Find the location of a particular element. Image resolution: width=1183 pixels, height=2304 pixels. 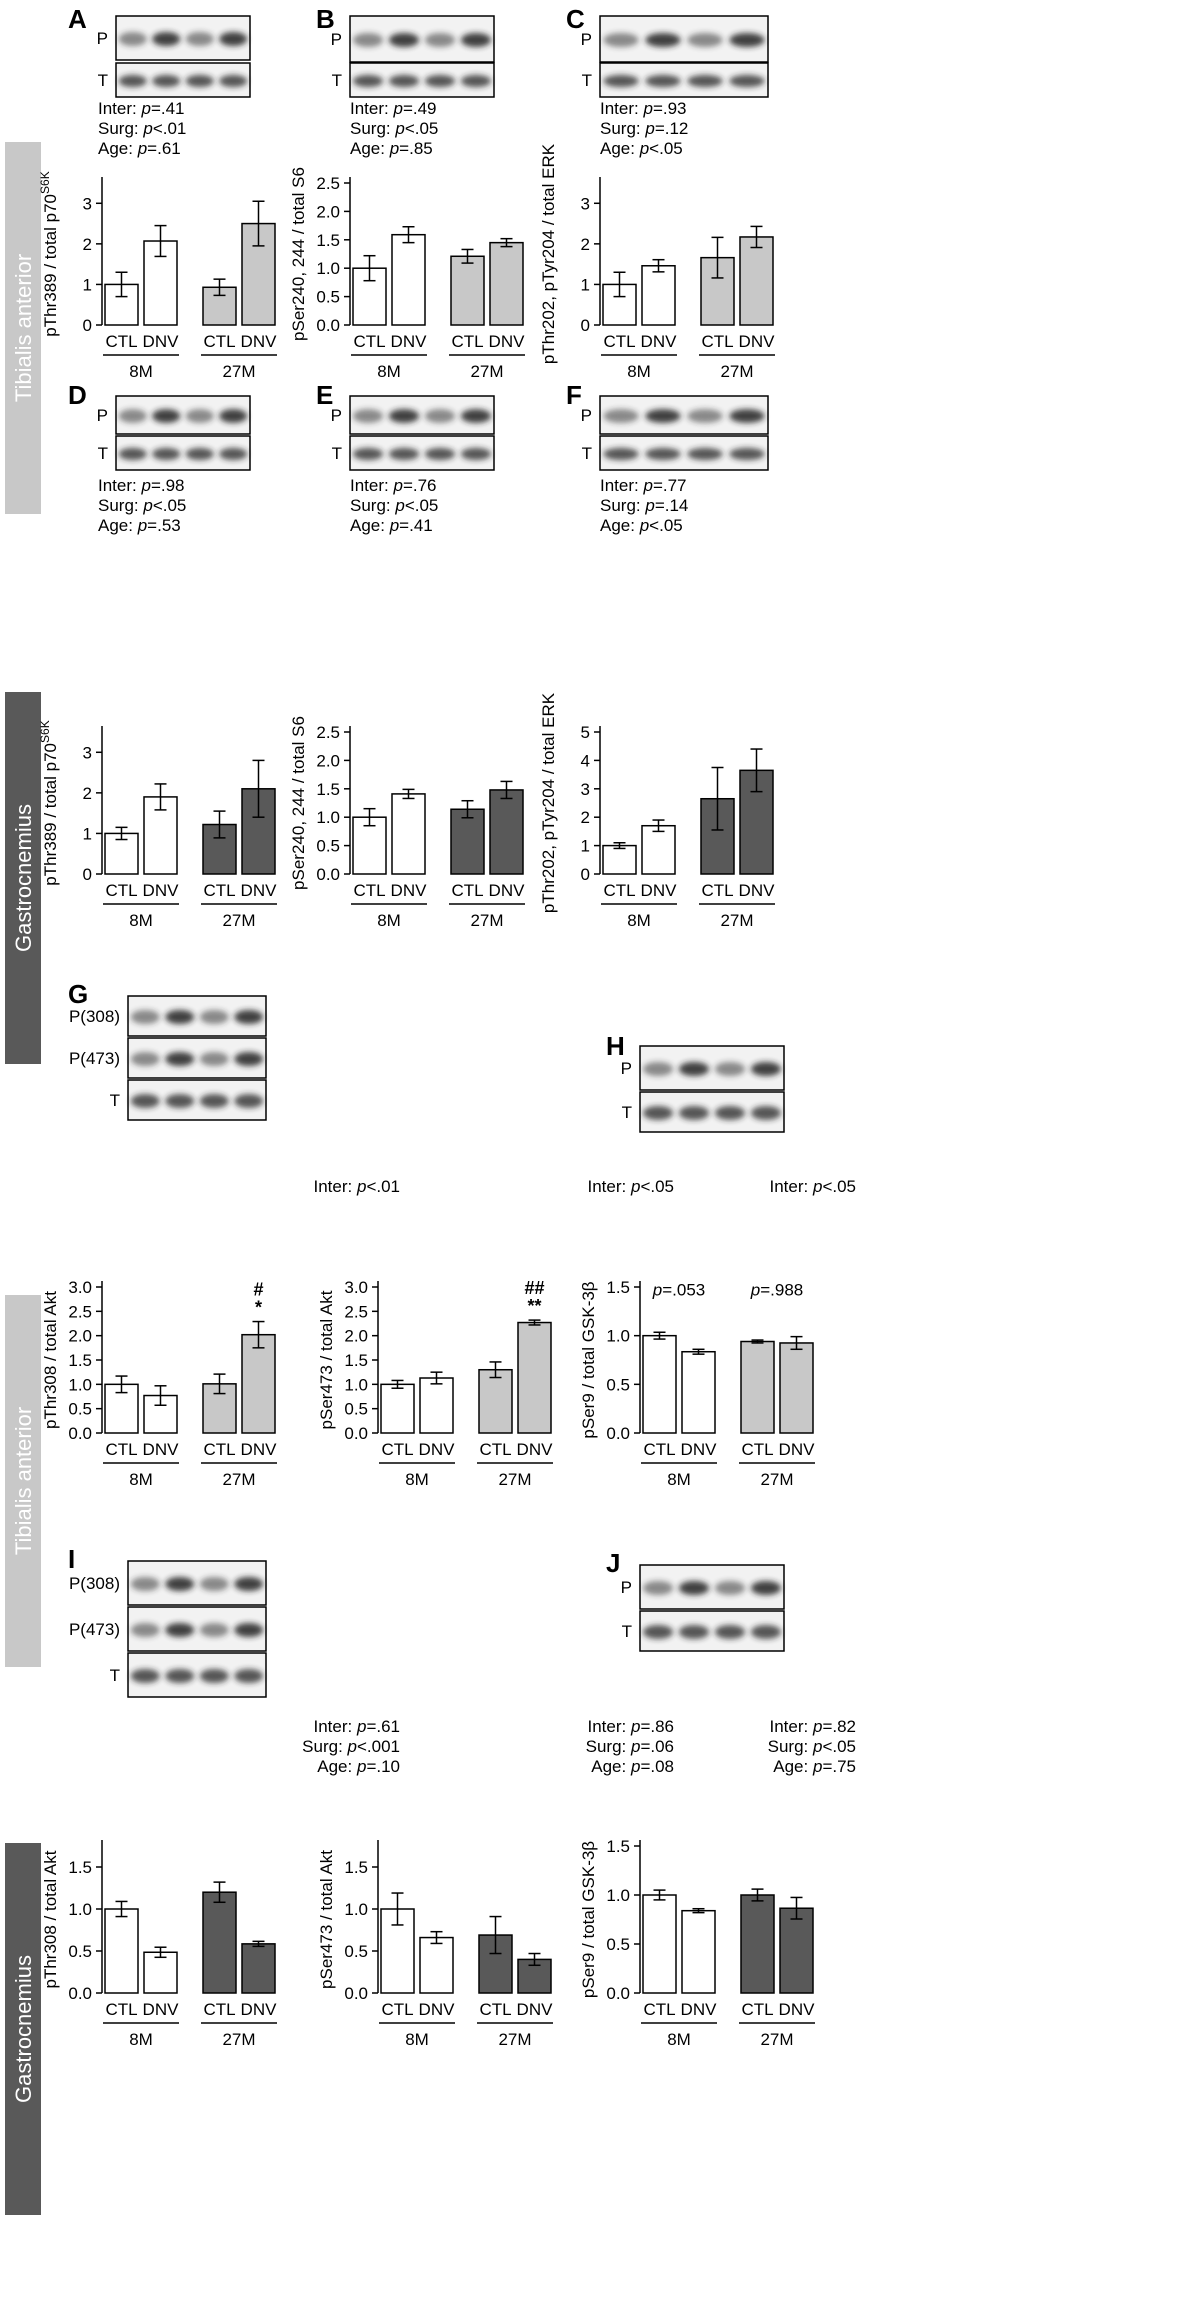

y-axis-label: pSer9 / total GSK-3β is located at coordinates (588, 1919).